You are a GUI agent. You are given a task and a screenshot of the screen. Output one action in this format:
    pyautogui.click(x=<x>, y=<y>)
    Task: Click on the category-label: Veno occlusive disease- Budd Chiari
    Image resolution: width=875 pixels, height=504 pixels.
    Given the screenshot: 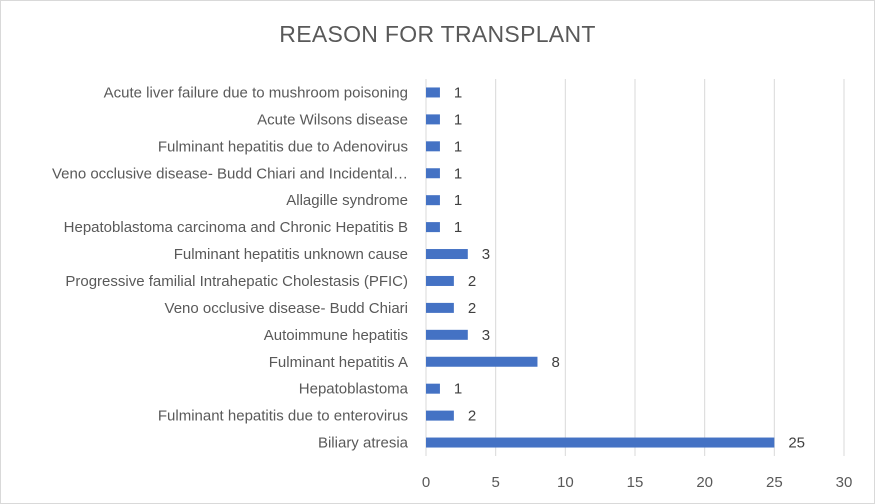 What is the action you would take?
    pyautogui.click(x=286, y=308)
    